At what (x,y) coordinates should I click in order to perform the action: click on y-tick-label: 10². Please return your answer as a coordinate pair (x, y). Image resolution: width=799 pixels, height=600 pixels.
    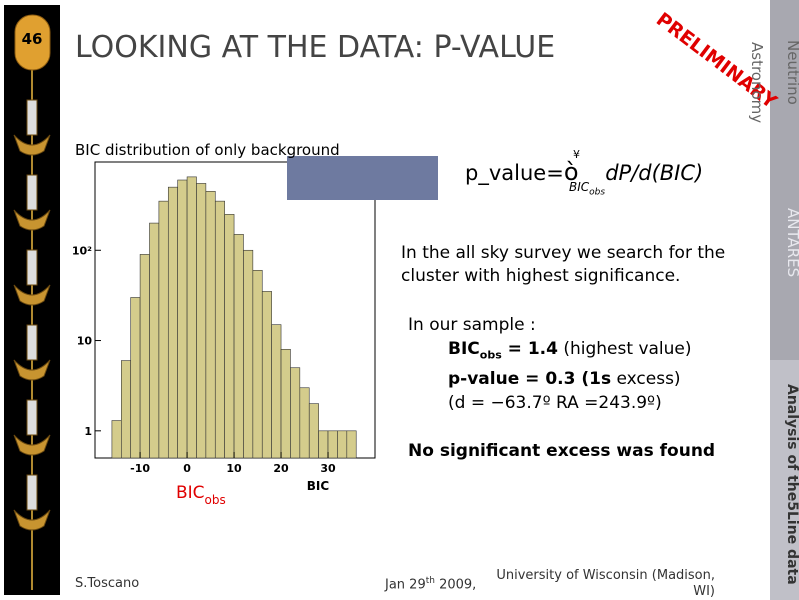
    Looking at the image, I should click on (82, 250).